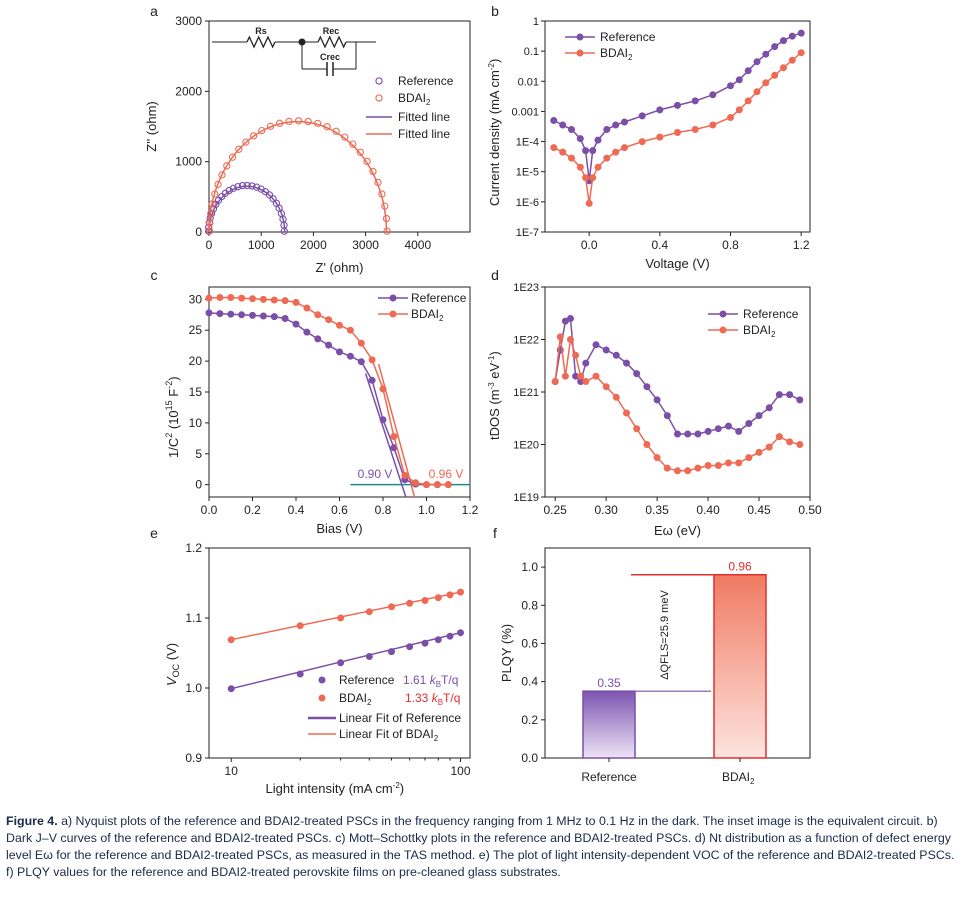  I want to click on y-tick-label: 0.01, so click(528, 82).